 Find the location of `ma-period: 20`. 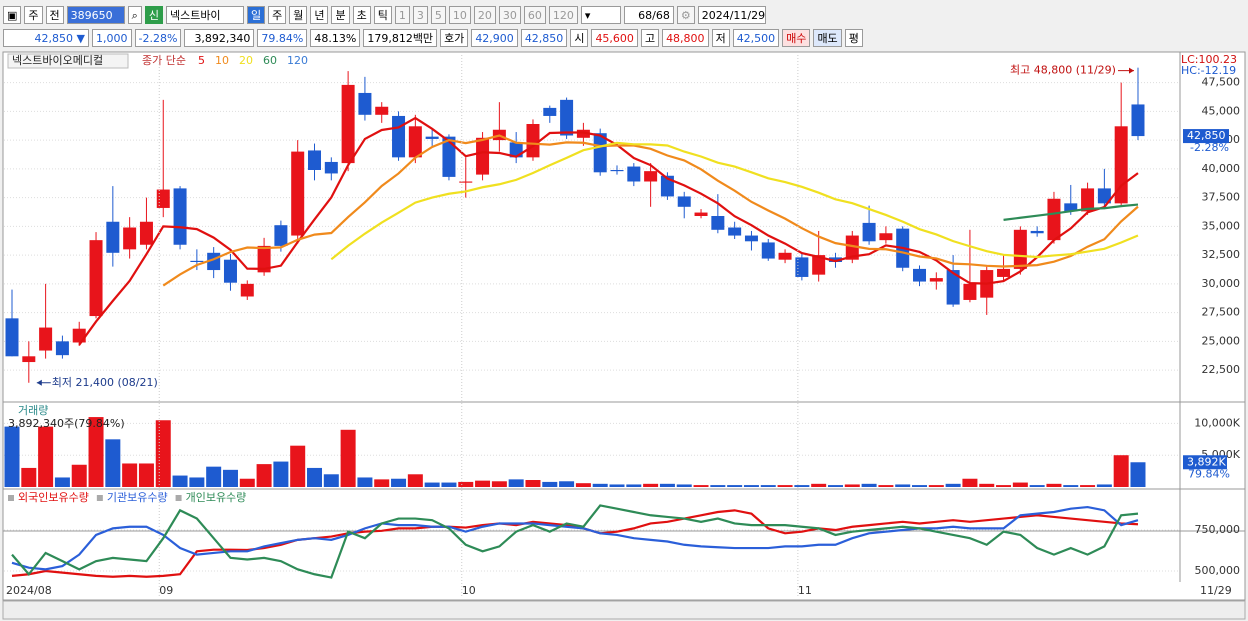

ma-period: 20 is located at coordinates (246, 60).